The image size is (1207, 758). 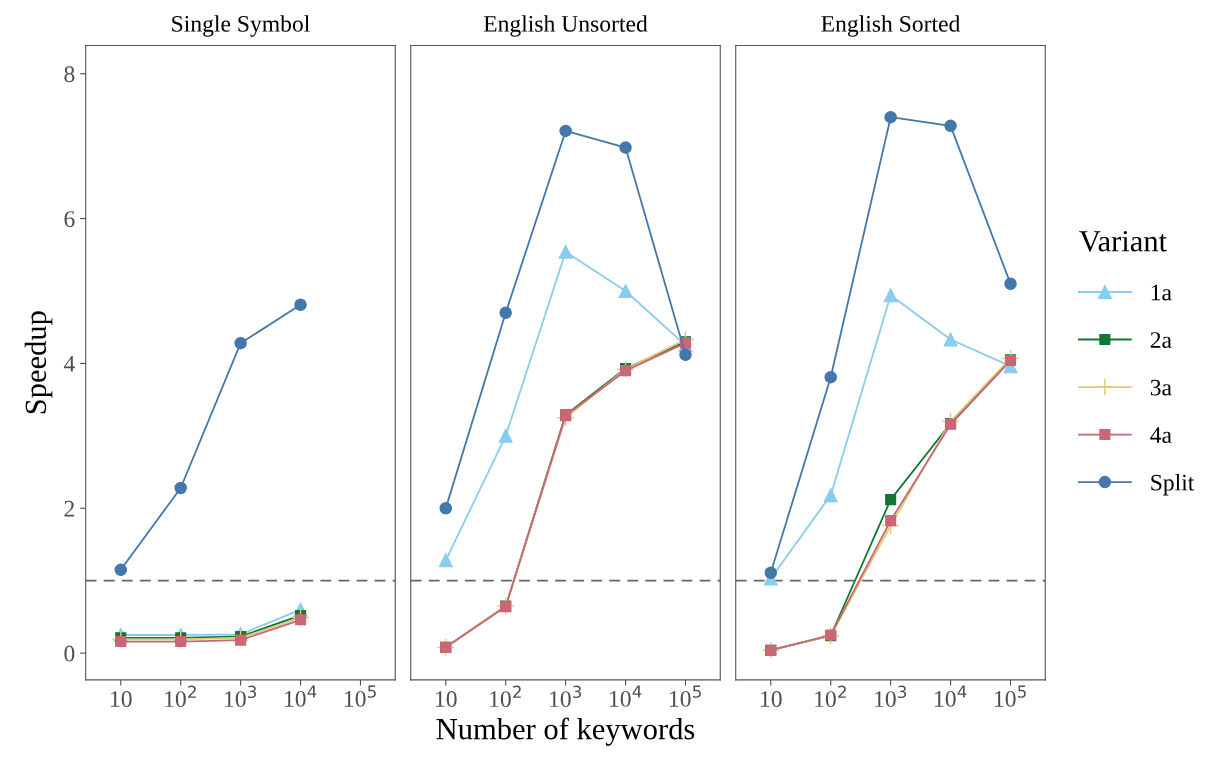 What do you see at coordinates (69, 219) in the screenshot?
I see `y-tick-label: 6` at bounding box center [69, 219].